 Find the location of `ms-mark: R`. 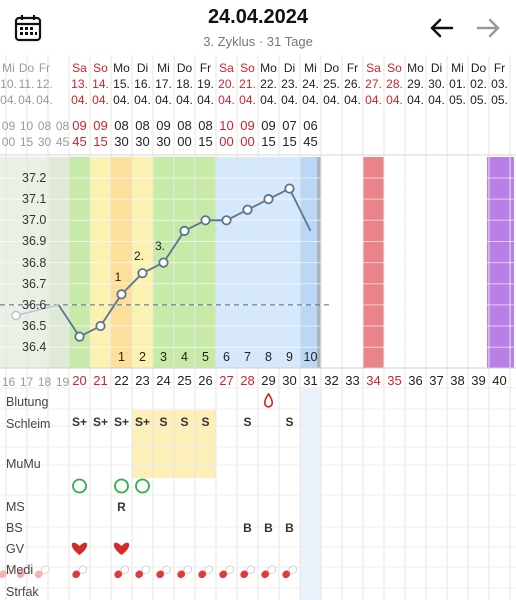

ms-mark: R is located at coordinates (121, 507).